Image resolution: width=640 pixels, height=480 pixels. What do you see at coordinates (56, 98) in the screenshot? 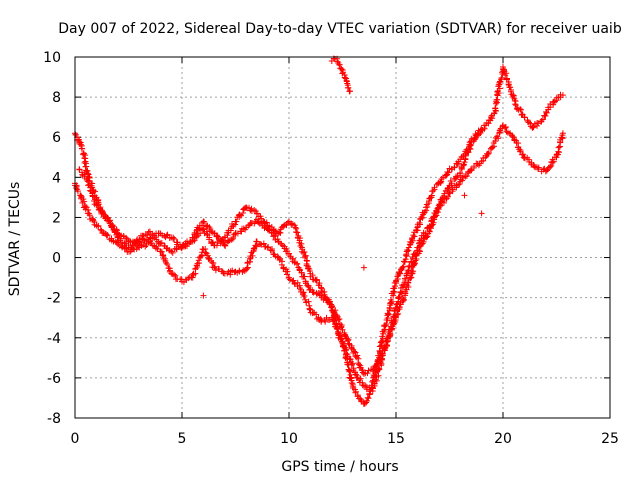
I see `y-tick-label: 8` at bounding box center [56, 98].